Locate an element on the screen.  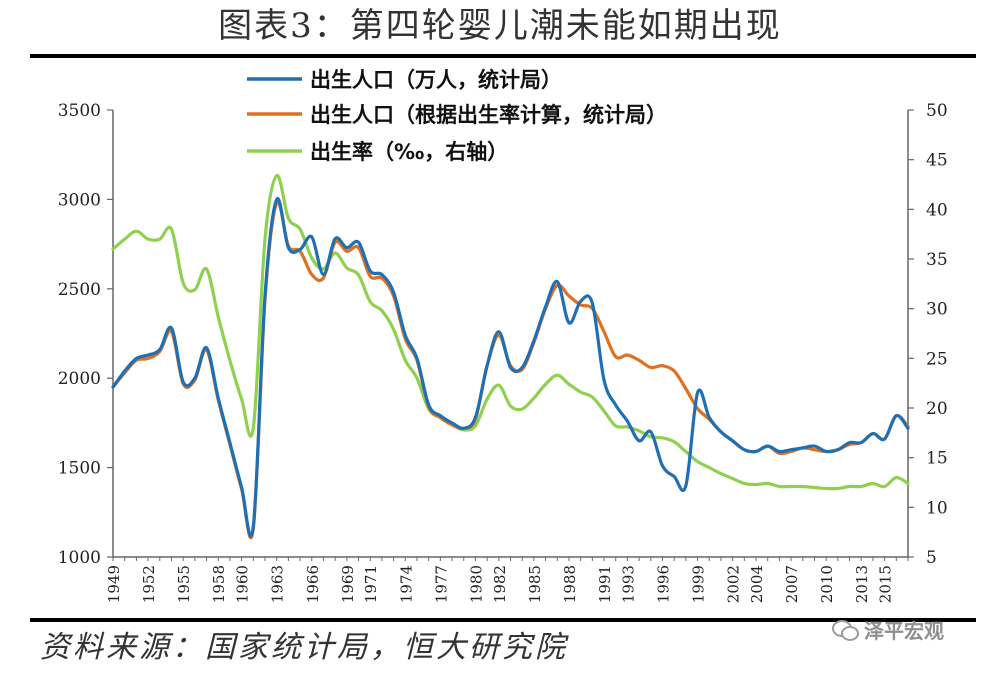
y-right-tick-label: 10 is located at coordinates (937, 508).